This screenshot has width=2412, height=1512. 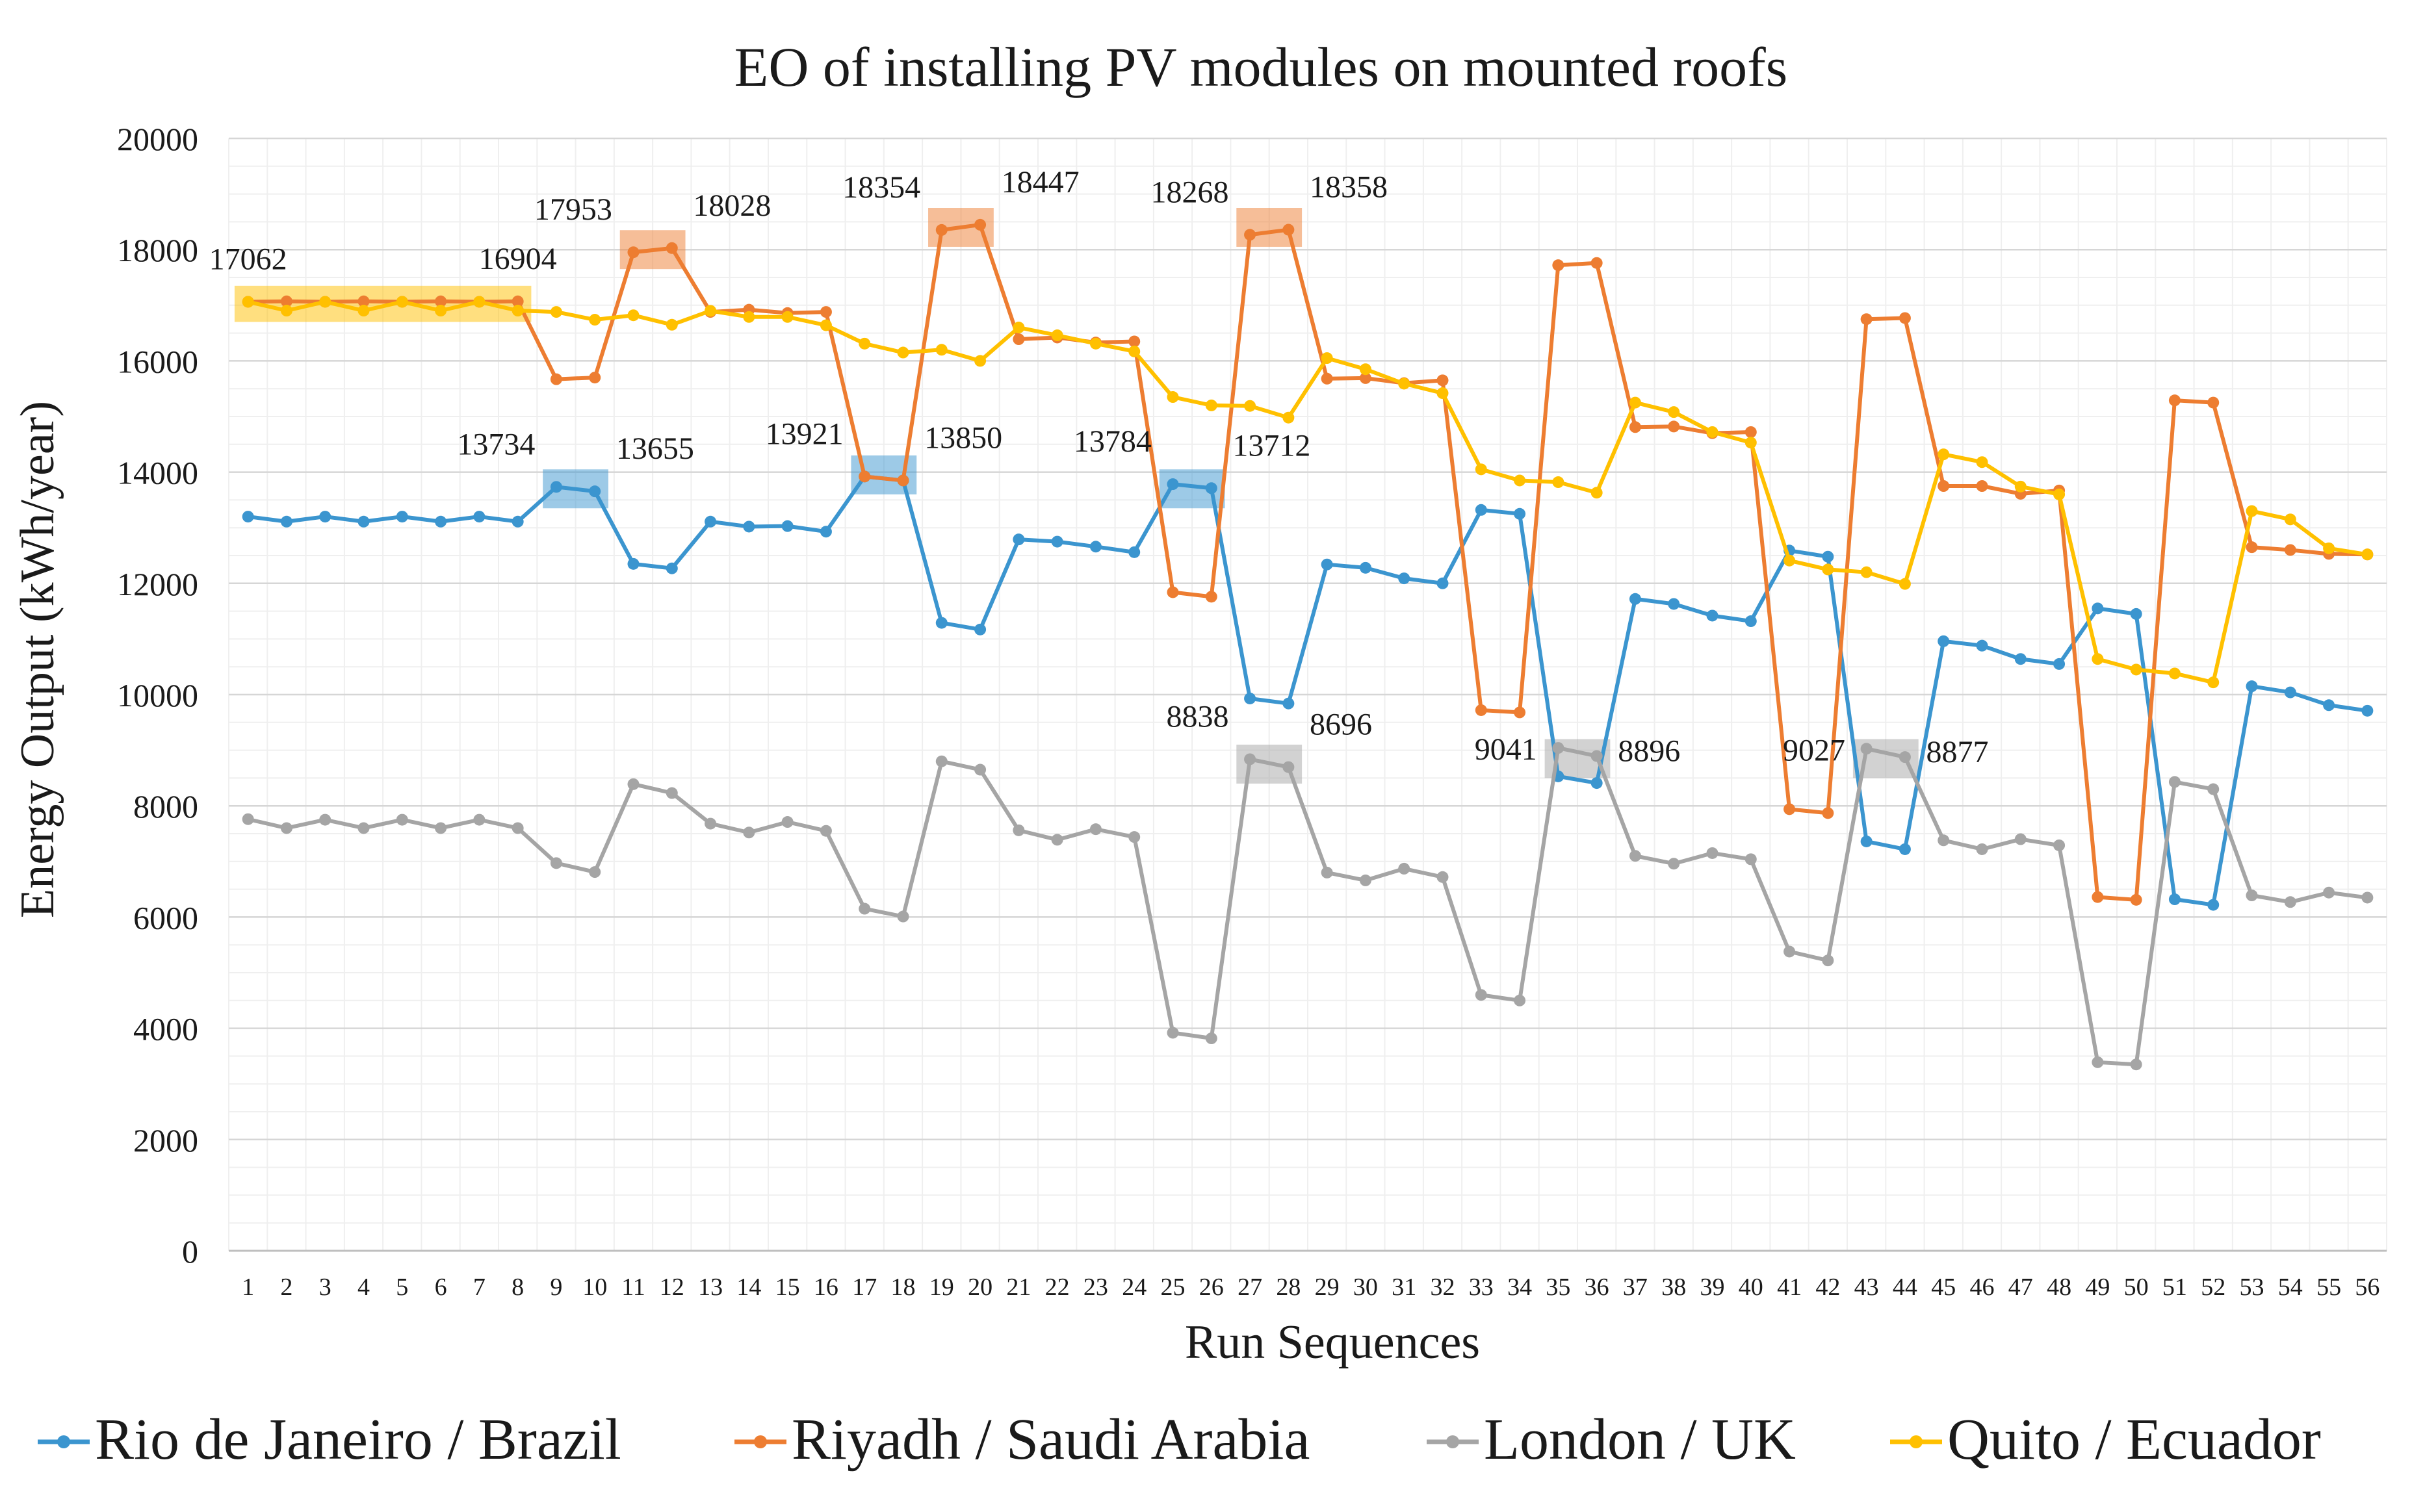 I want to click on y-tick-label: 20000, so click(x=157, y=139).